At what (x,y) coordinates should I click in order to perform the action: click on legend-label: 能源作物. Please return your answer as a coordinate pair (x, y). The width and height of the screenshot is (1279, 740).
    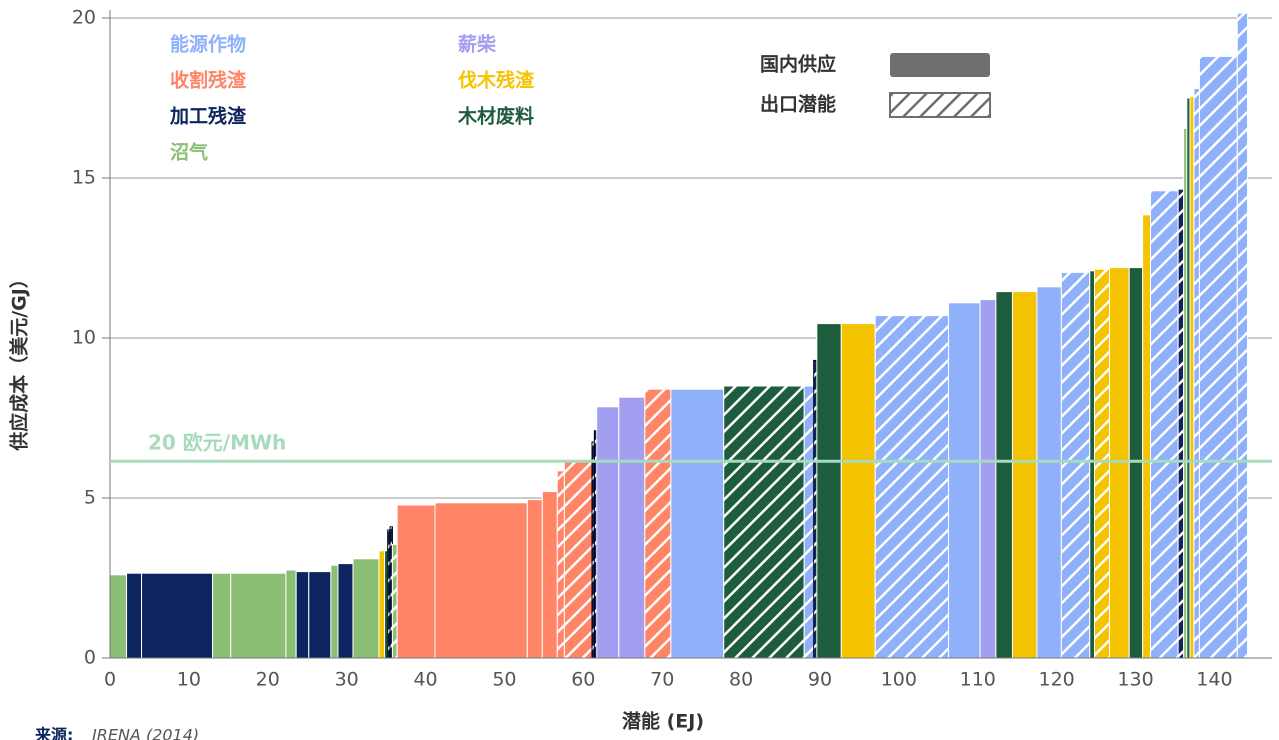
    Looking at the image, I should click on (208, 44).